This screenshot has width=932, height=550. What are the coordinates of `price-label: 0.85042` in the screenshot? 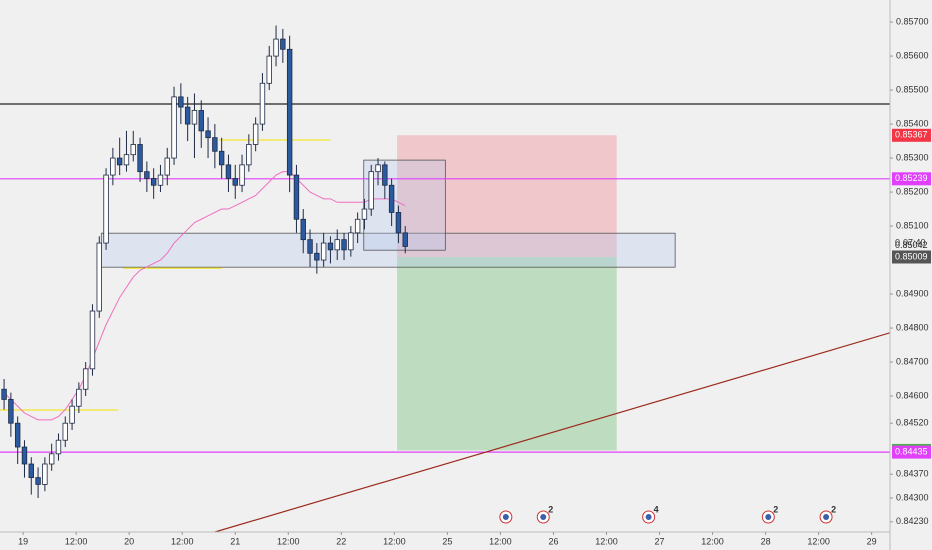 It's located at (911, 245).